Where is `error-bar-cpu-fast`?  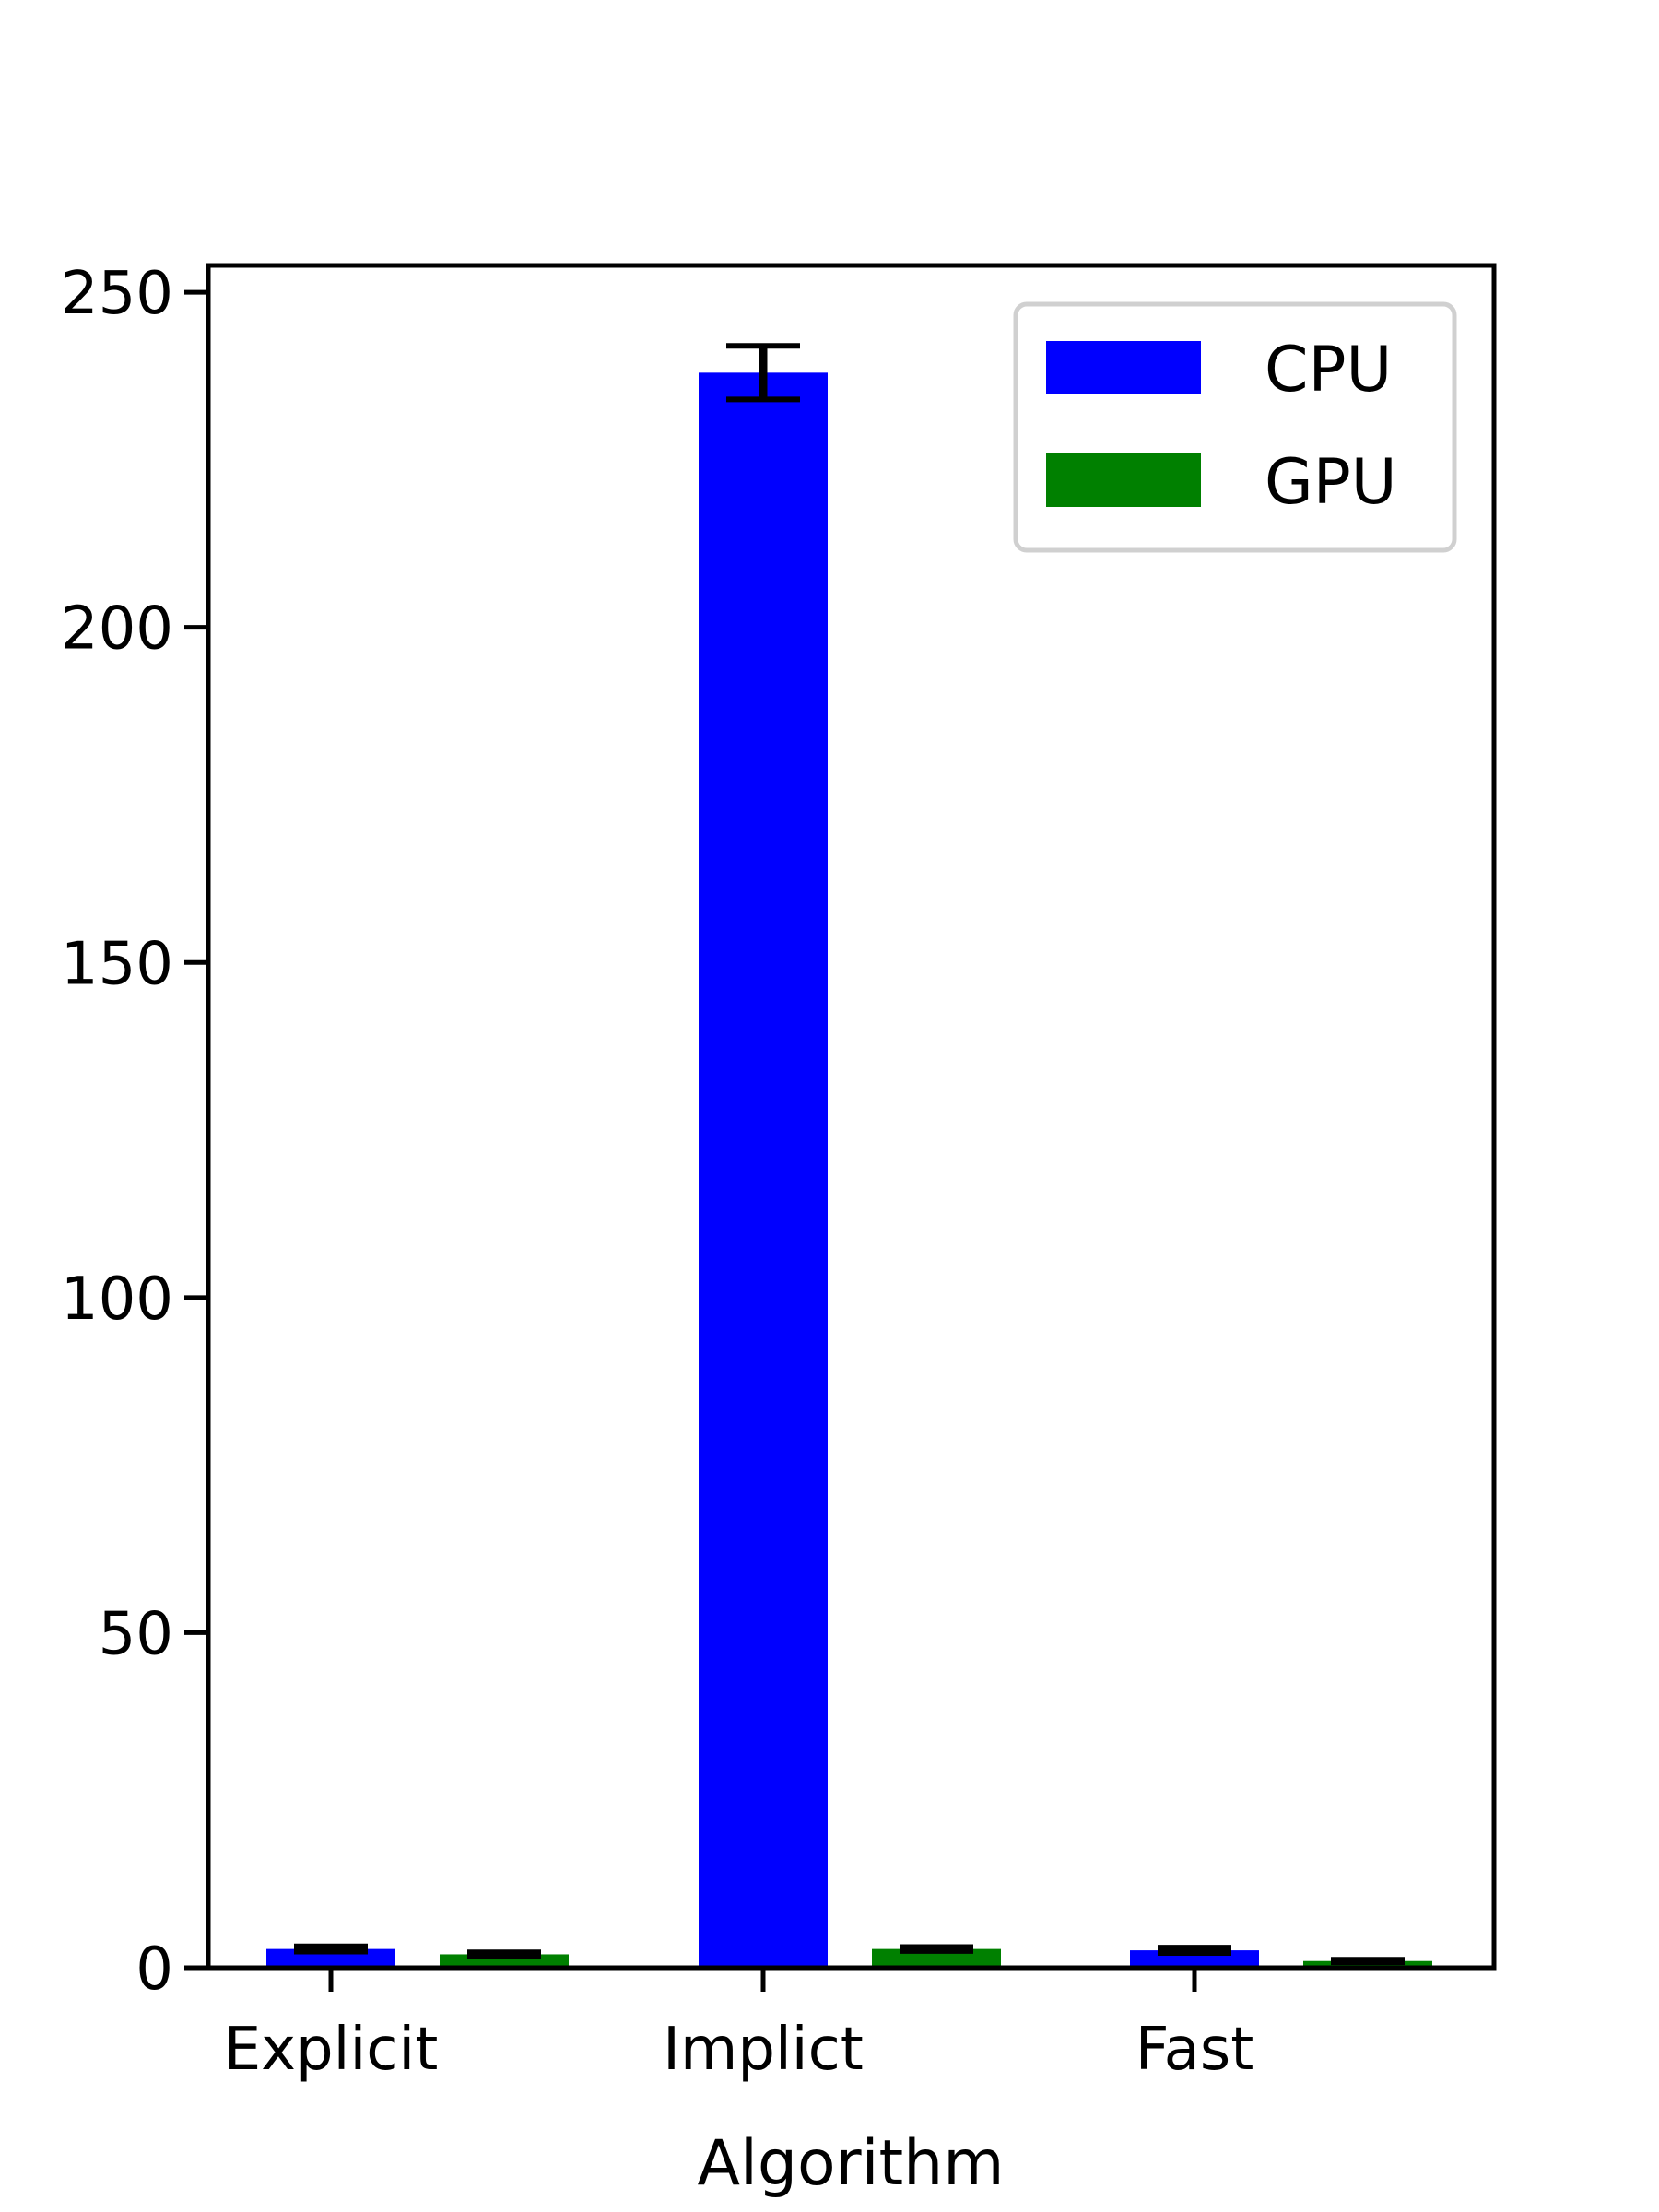 error-bar-cpu-fast is located at coordinates (1194, 1951).